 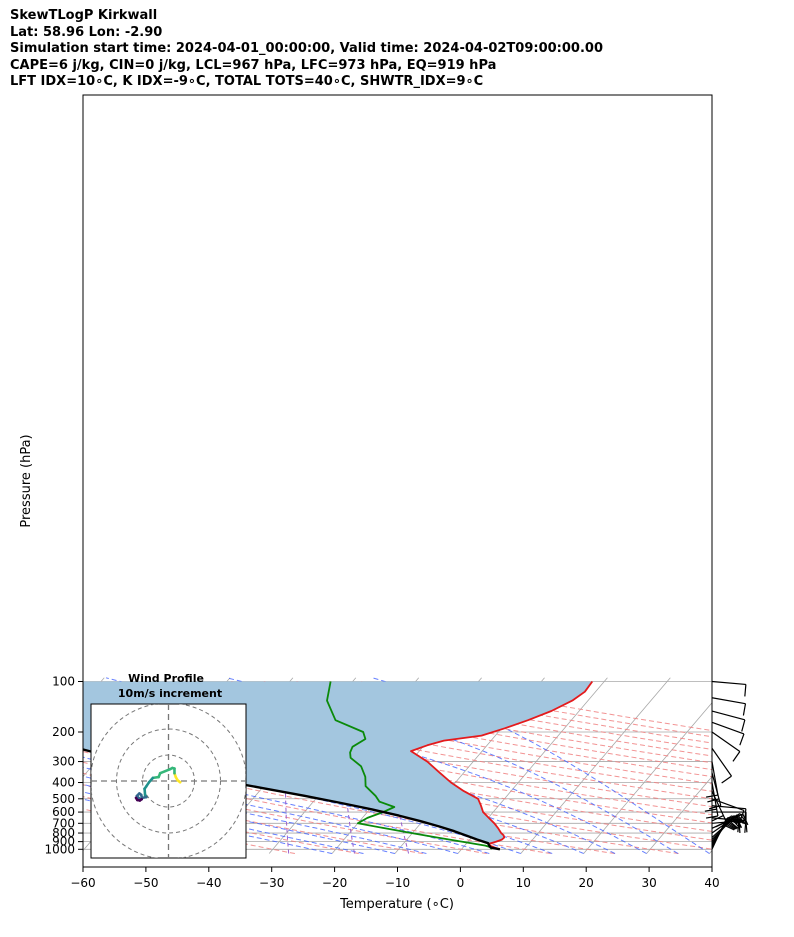 What do you see at coordinates (63, 823) in the screenshot?
I see `y-tick-label: 700` at bounding box center [63, 823].